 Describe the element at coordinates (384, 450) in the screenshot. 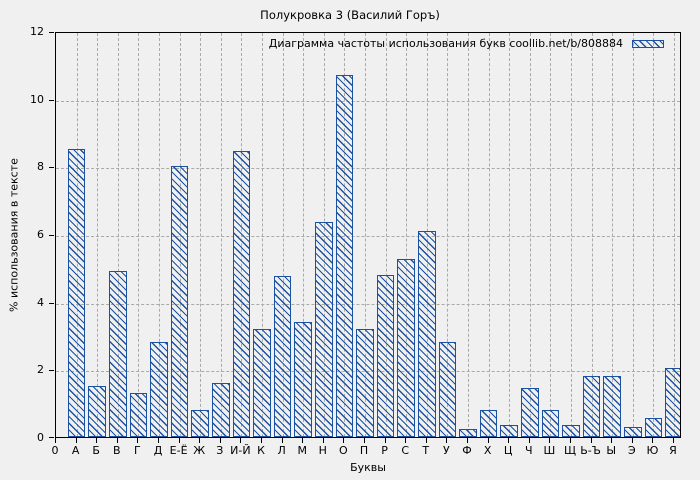

I see `x-tick-label: Р` at that location.